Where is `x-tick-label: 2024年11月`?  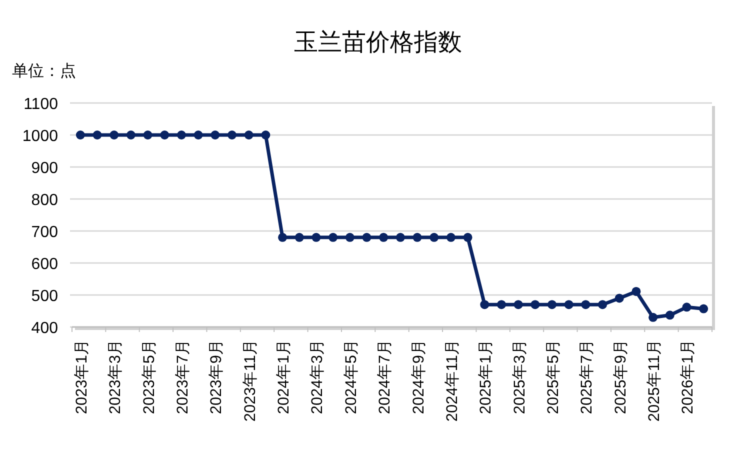
x-tick-label: 2024年11月 is located at coordinates (452, 380).